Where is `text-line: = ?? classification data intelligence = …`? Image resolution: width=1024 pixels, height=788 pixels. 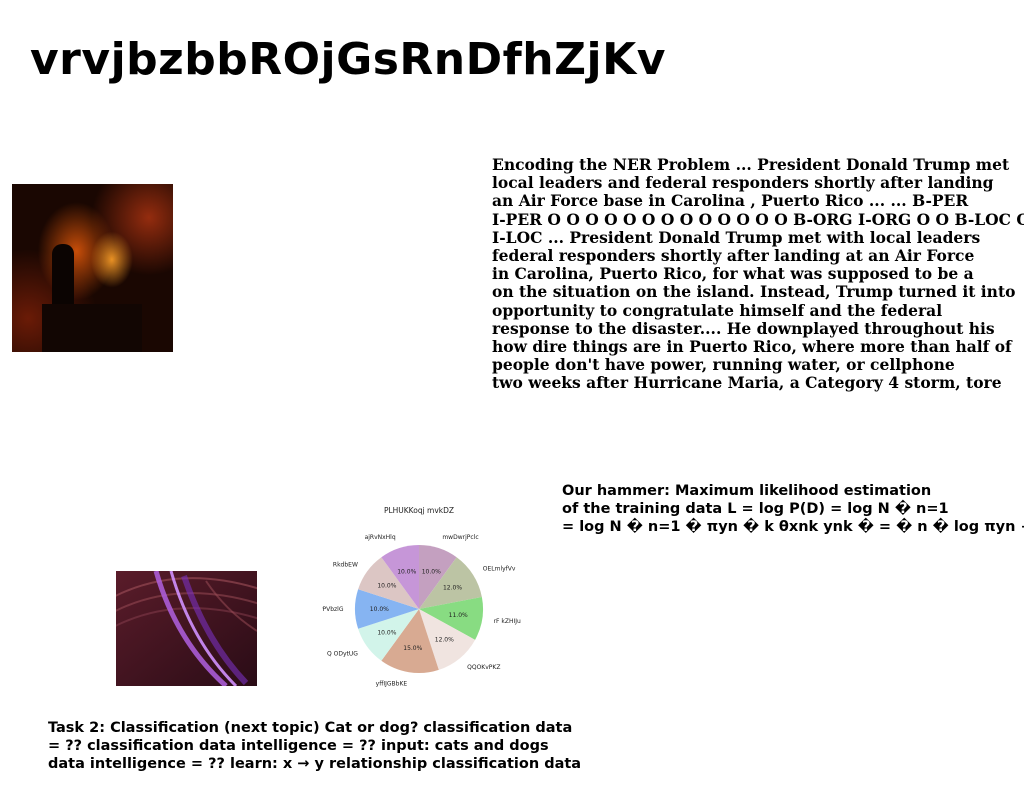 text-line: = ?? classification data intelligence = … is located at coordinates (298, 746).